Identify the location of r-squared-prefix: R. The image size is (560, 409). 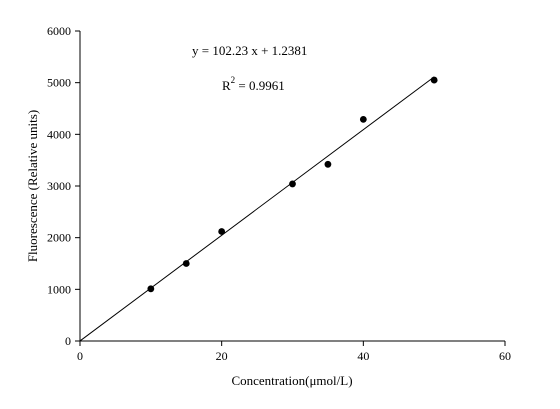
(226, 85).